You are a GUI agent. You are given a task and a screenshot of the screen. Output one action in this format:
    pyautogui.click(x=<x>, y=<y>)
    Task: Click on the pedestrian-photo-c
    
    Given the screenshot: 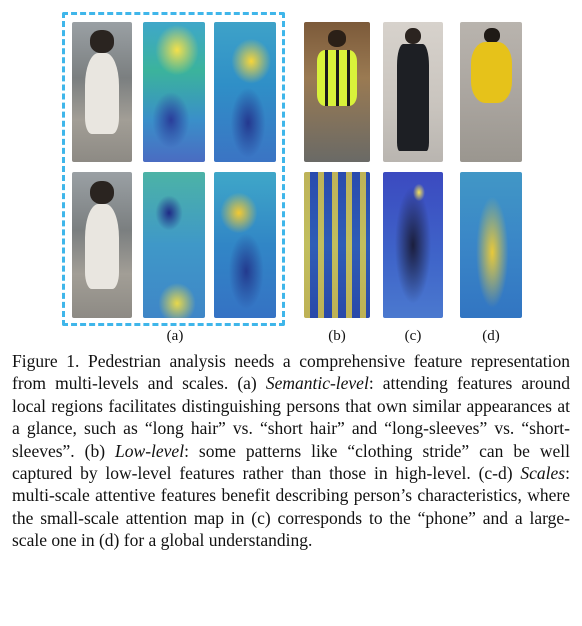 What is the action you would take?
    pyautogui.click(x=413, y=92)
    